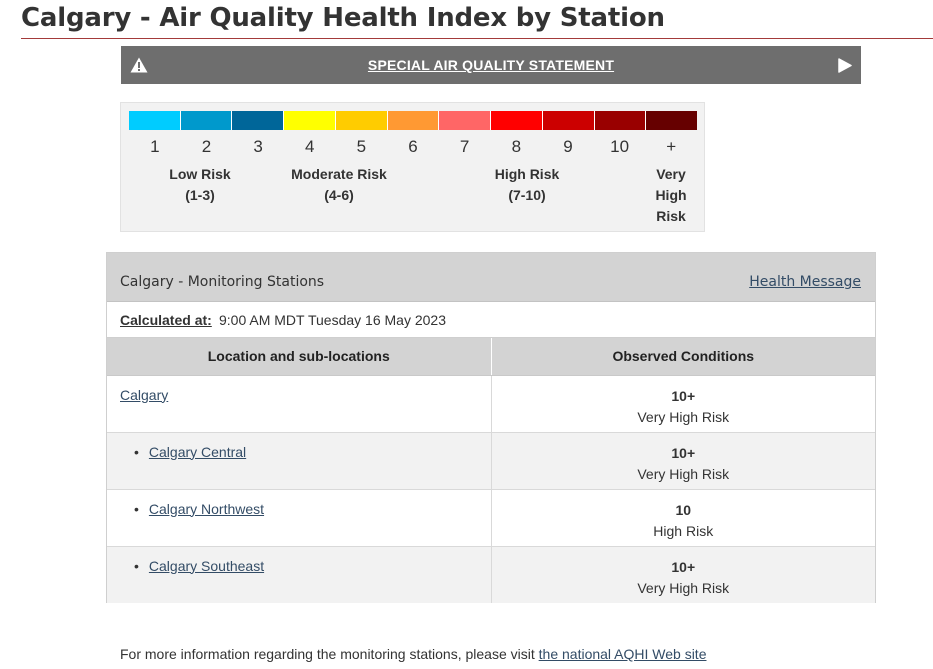 The image size is (933, 669). I want to click on aqhi-value: 10, so click(683, 509).